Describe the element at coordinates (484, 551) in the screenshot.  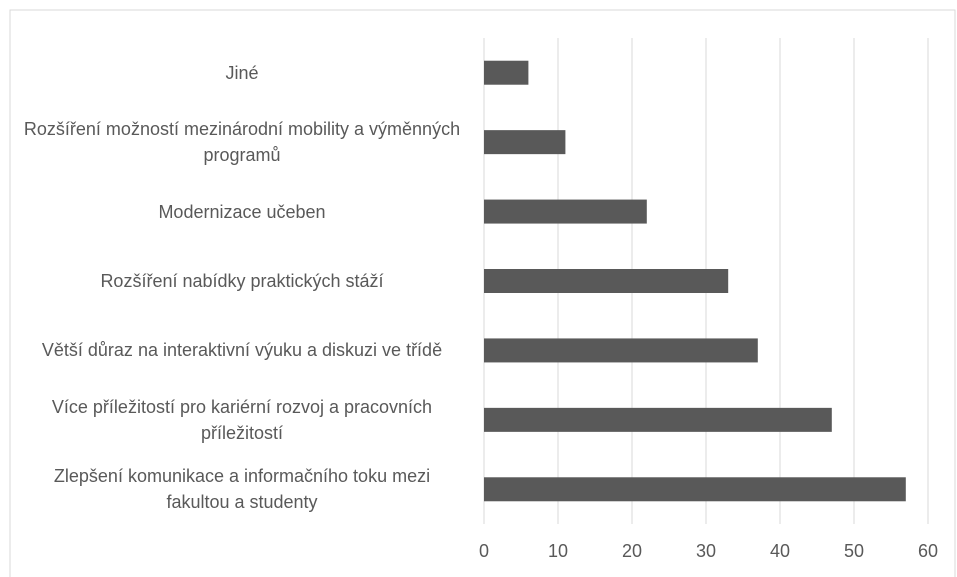
I see `x-tick-label: 0` at that location.